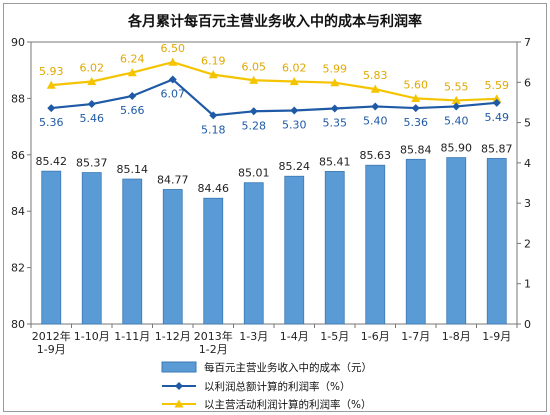  What do you see at coordinates (18, 324) in the screenshot?
I see `left-axis-tick-label: 80` at bounding box center [18, 324].